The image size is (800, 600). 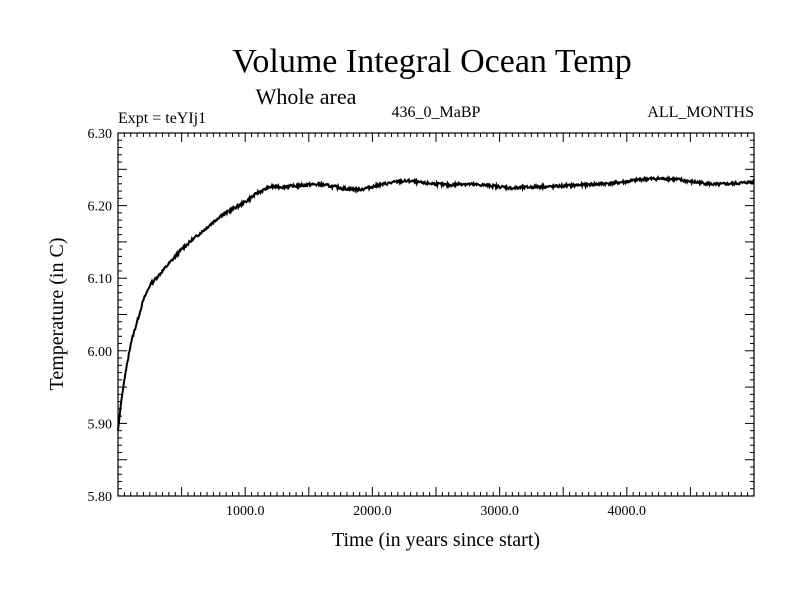 What do you see at coordinates (372, 511) in the screenshot?
I see `x-tick-label: 2000.0` at bounding box center [372, 511].